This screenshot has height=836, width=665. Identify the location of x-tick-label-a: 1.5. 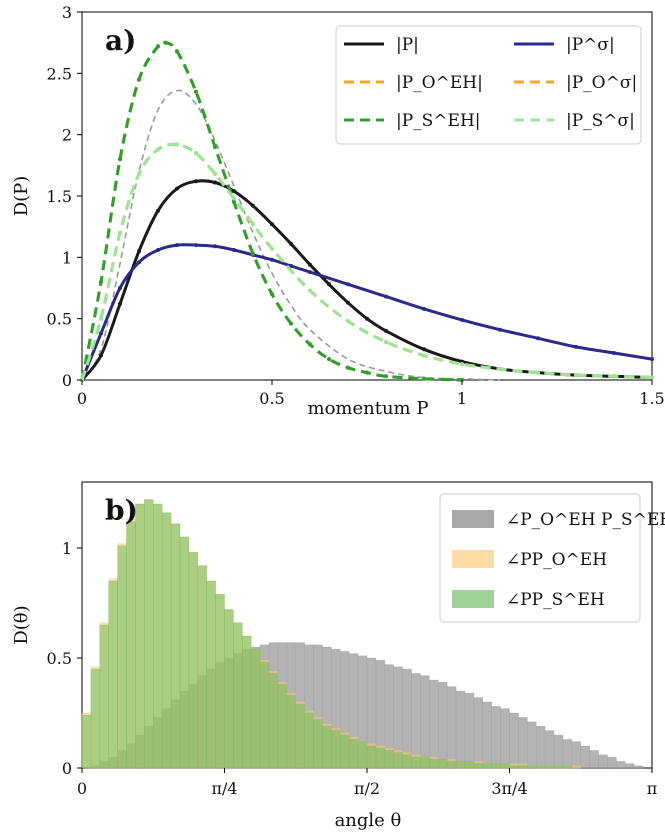
(651, 398).